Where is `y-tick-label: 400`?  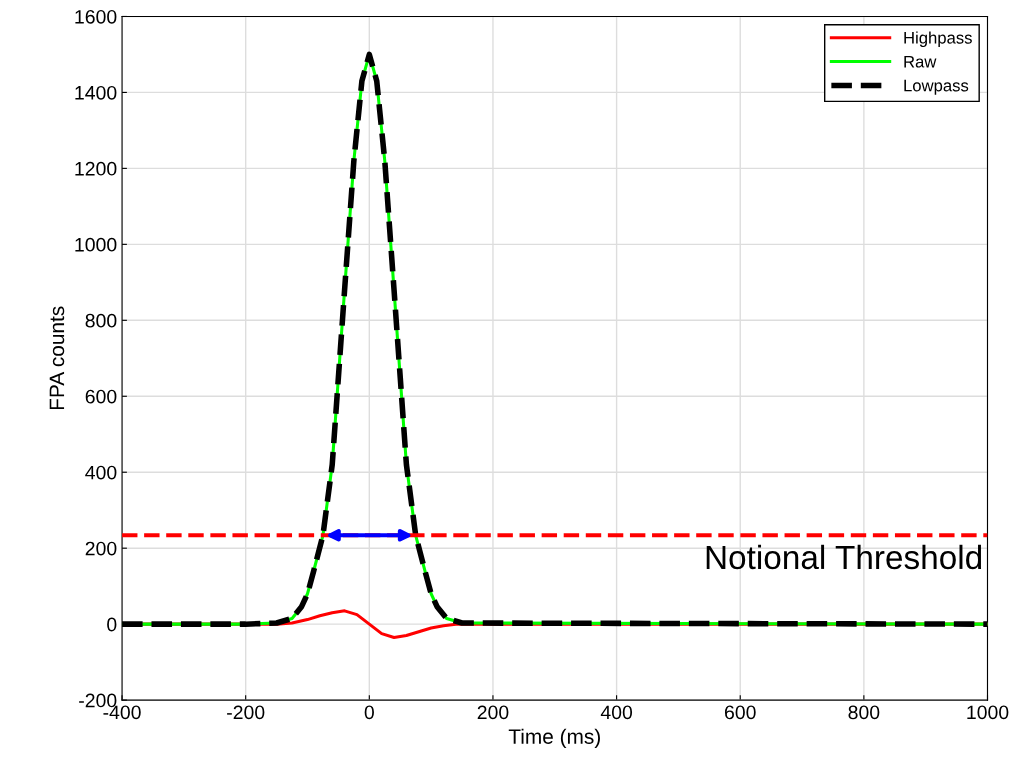 y-tick-label: 400 is located at coordinates (101, 472).